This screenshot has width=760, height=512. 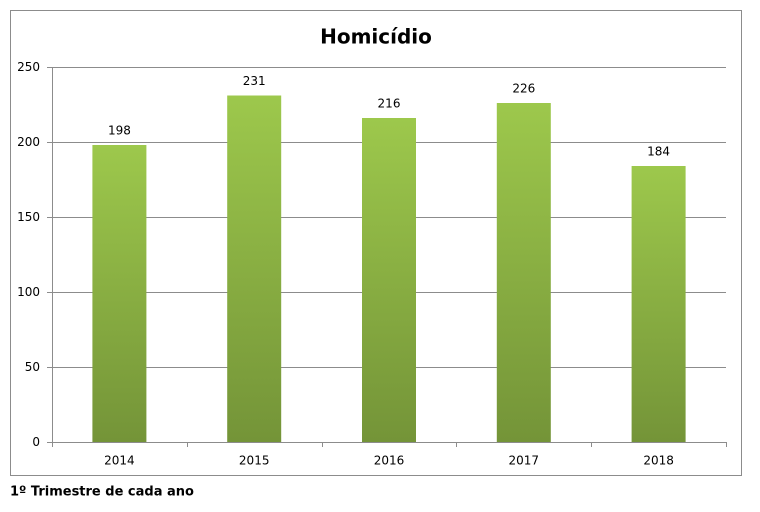 What do you see at coordinates (254, 461) in the screenshot?
I see `x-tick-label: 2015` at bounding box center [254, 461].